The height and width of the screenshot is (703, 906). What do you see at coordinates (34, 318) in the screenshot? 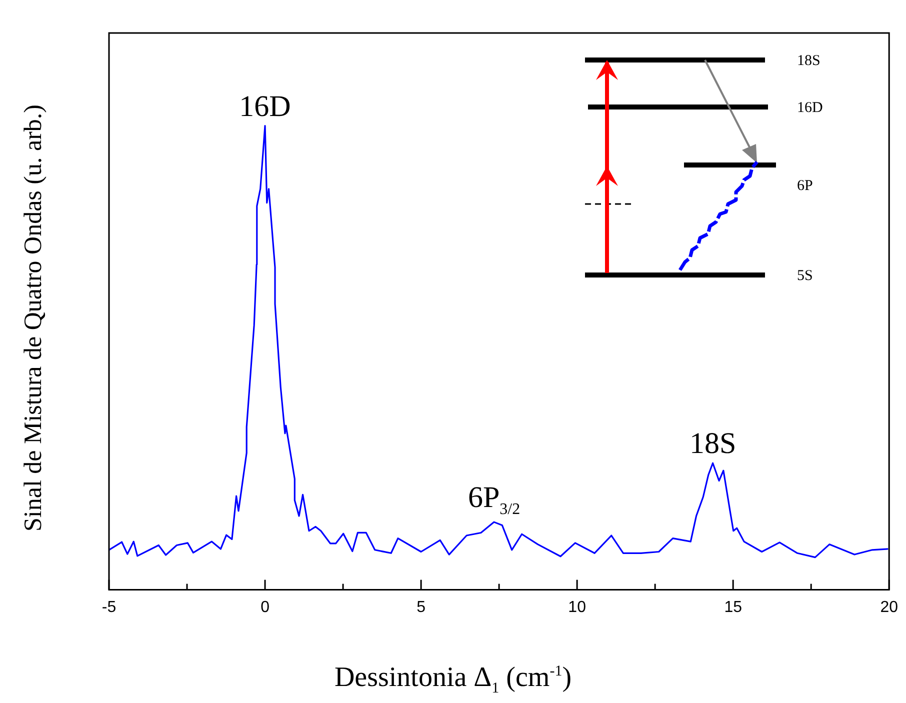
I see `y-axis-title: Sinal de Mistura de Quatro Ondas (u. arb.)` at bounding box center [34, 318].